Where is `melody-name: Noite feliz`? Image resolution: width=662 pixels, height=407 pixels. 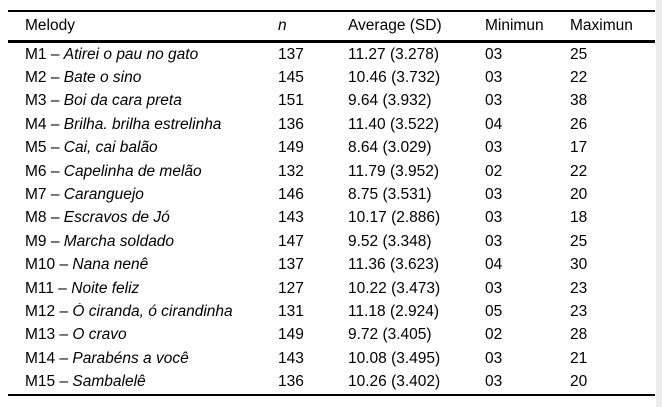 melody-name: Noite feliz is located at coordinates (105, 288).